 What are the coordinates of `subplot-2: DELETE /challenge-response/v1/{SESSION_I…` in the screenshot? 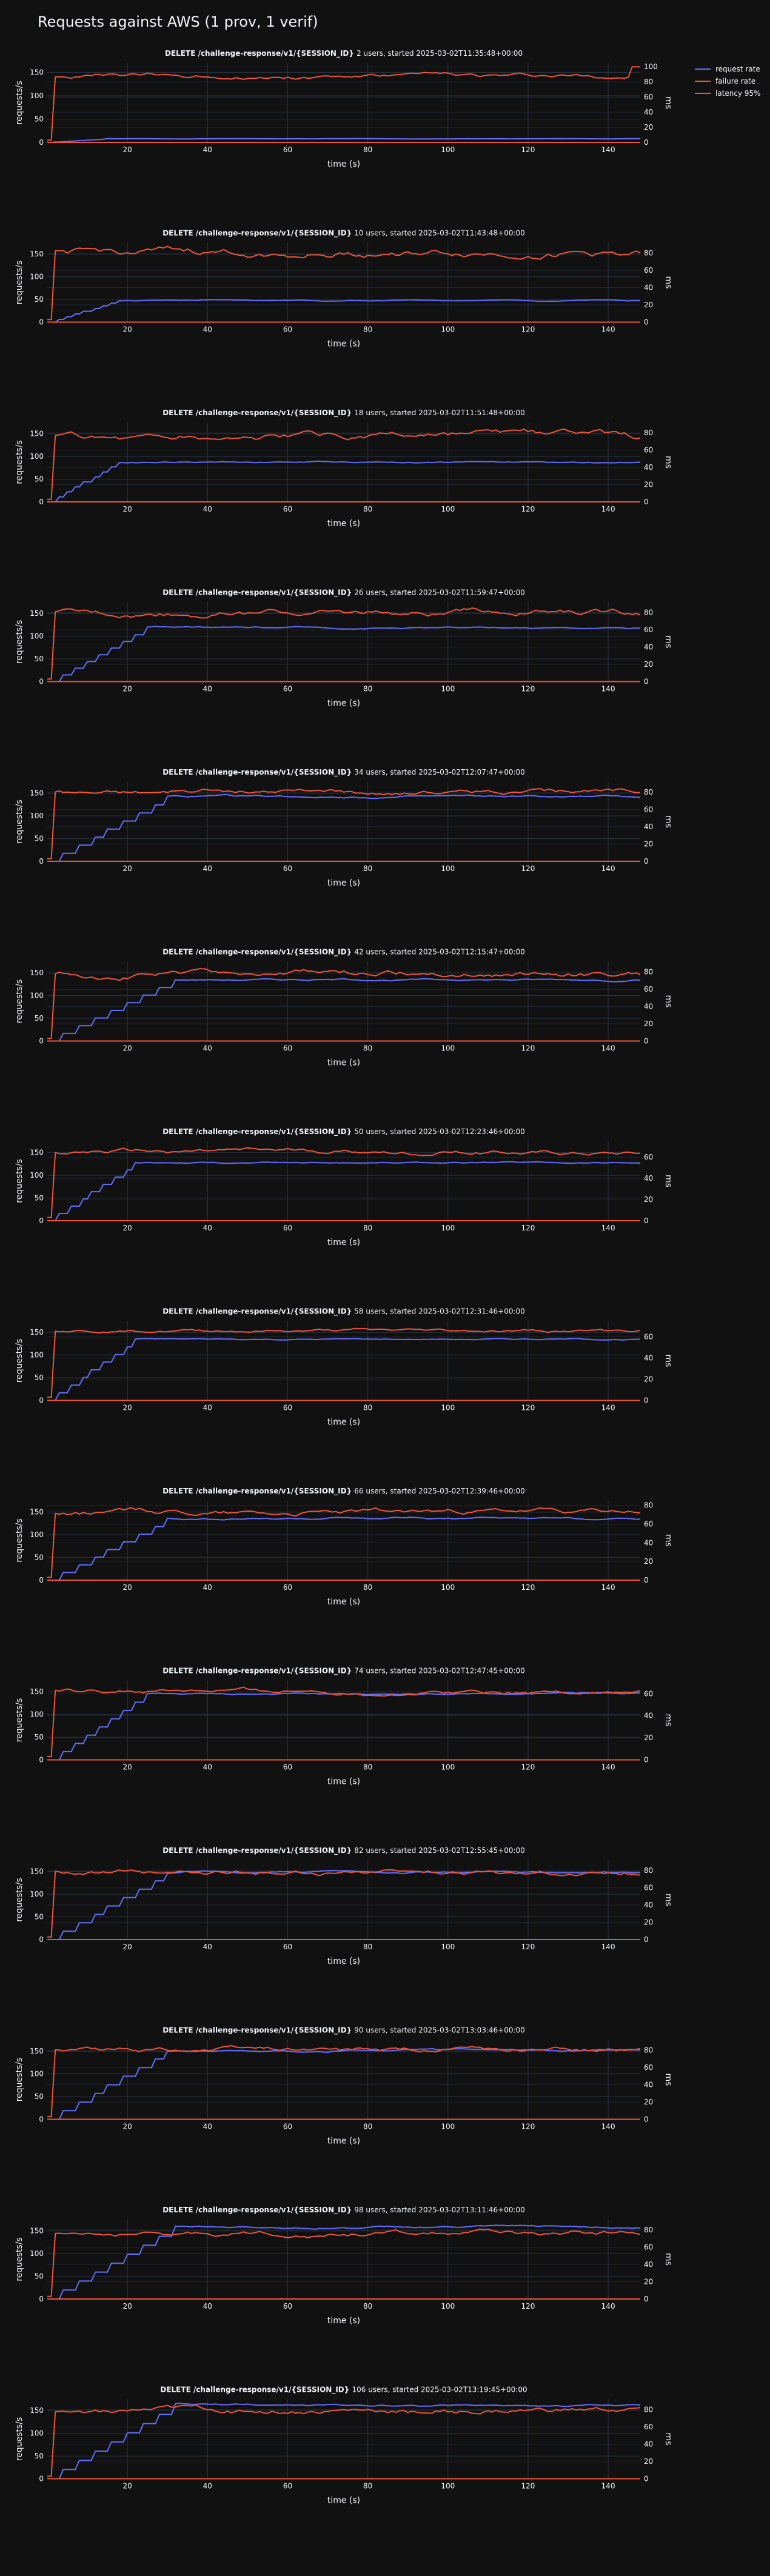 It's located at (344, 289).